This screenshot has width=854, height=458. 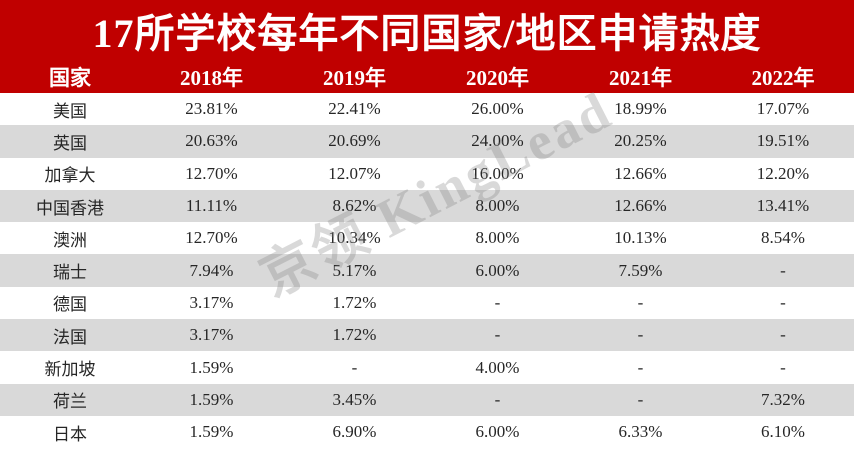 What do you see at coordinates (783, 109) in the screenshot?
I see `value-cell: 17.07%` at bounding box center [783, 109].